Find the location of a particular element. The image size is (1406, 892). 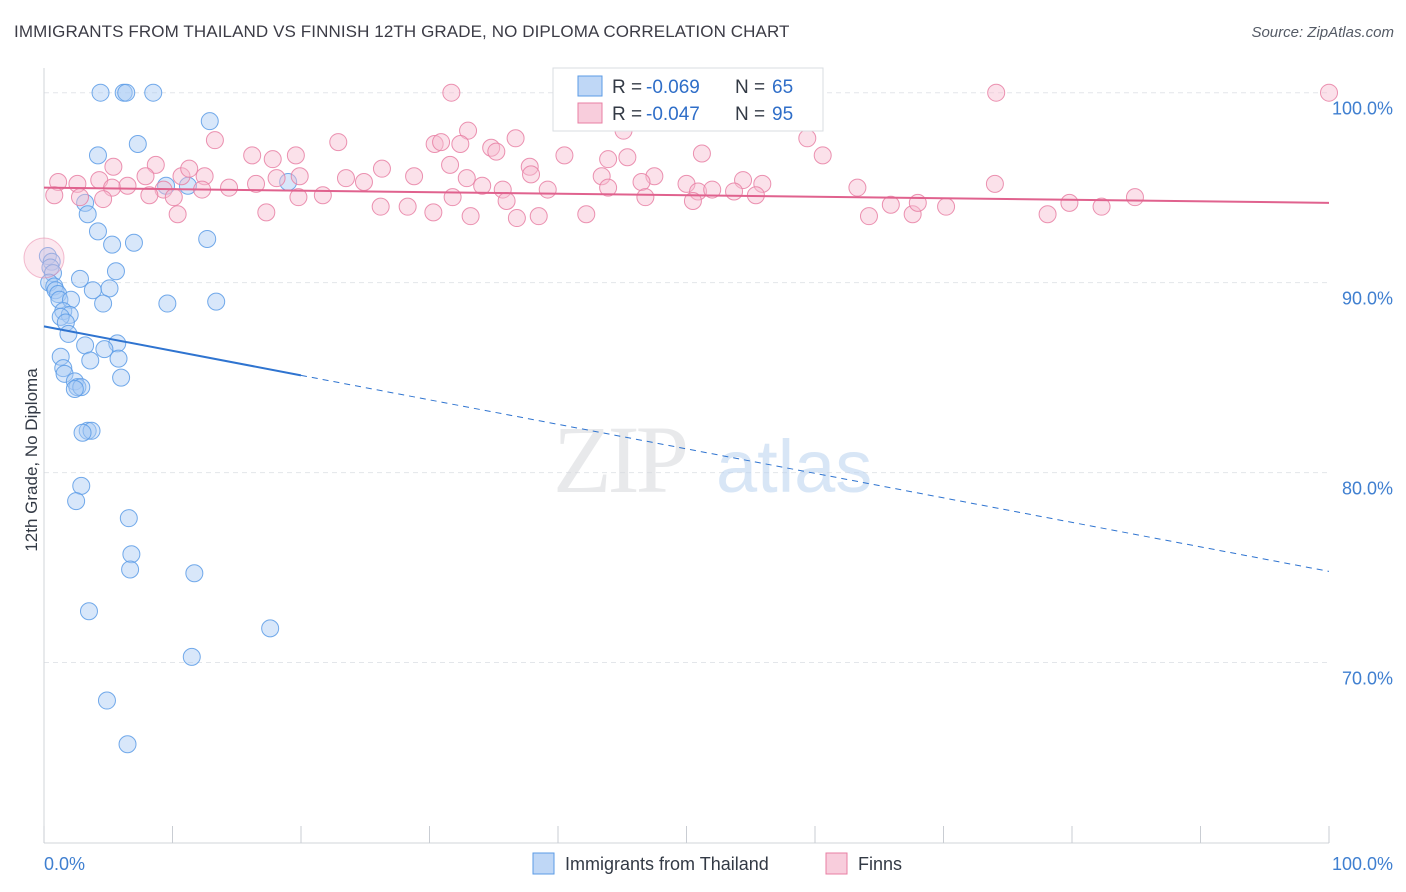

watermark: ZIP atlas is located at coordinates (712, 459).